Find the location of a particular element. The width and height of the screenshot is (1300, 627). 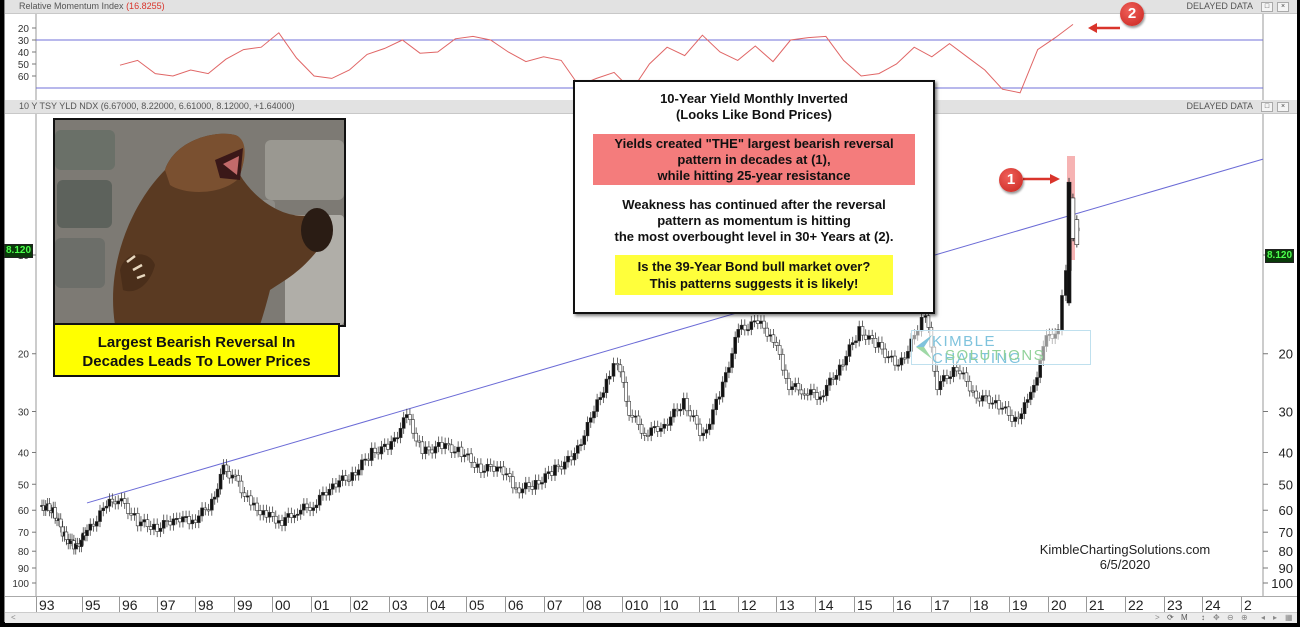

marker-2-arrow is located at coordinates (1104, 28).